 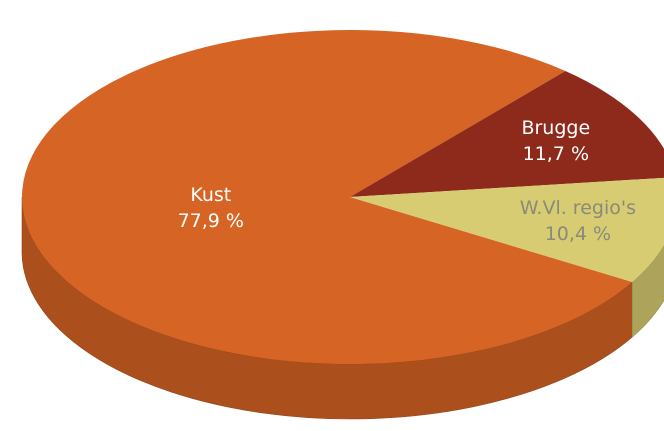 What do you see at coordinates (648, 291) in the screenshot?
I see `pie-side` at bounding box center [648, 291].